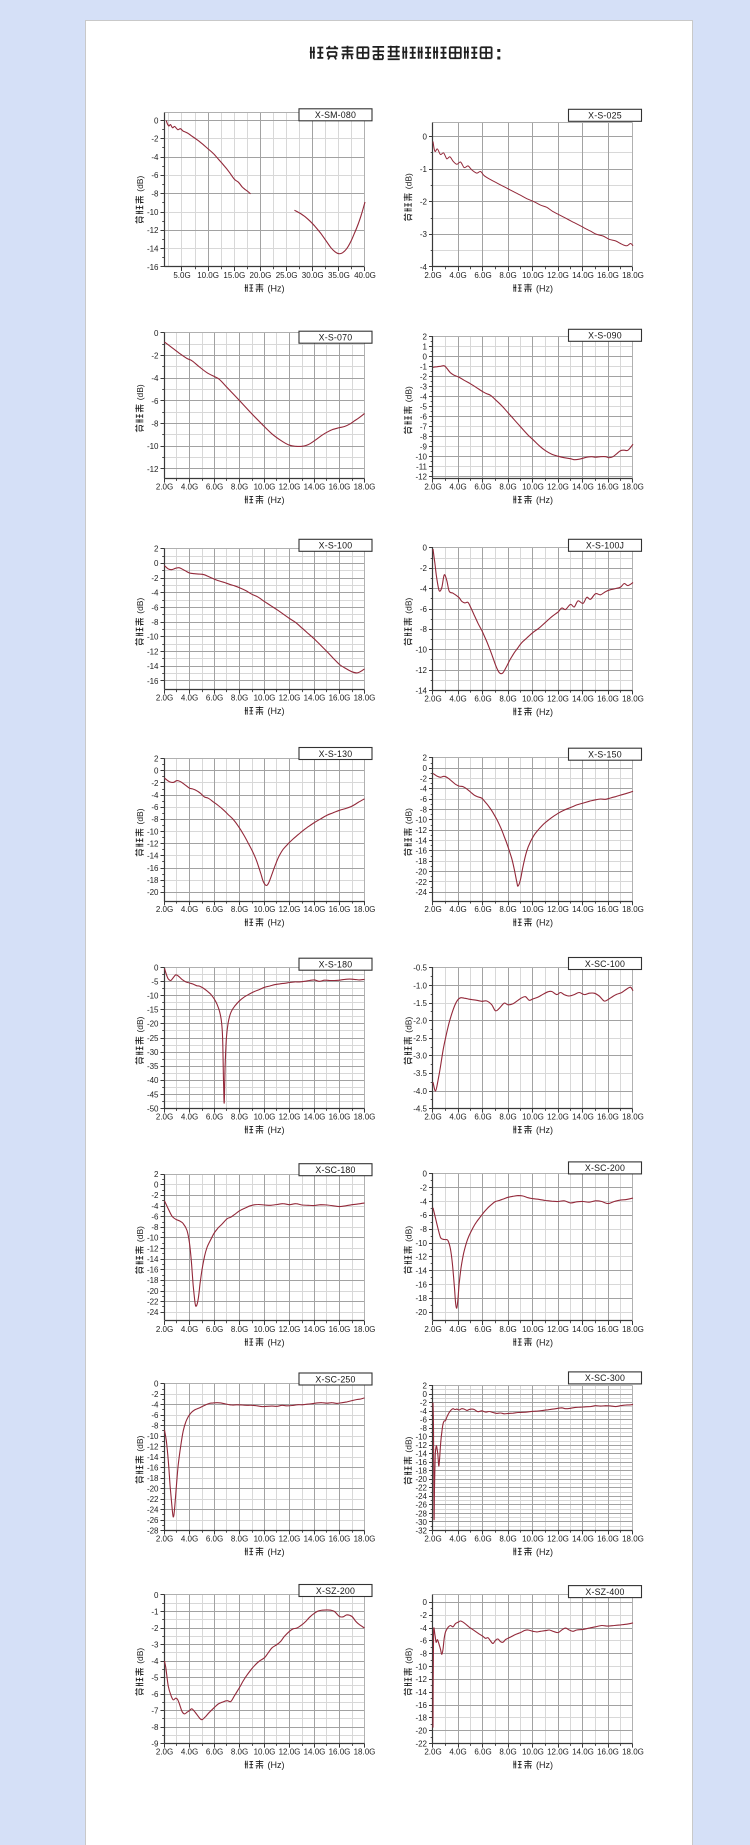 The width and height of the screenshot is (750, 1845). Describe the element at coordinates (153, 1010) in the screenshot. I see `svg-text: -15` at that location.